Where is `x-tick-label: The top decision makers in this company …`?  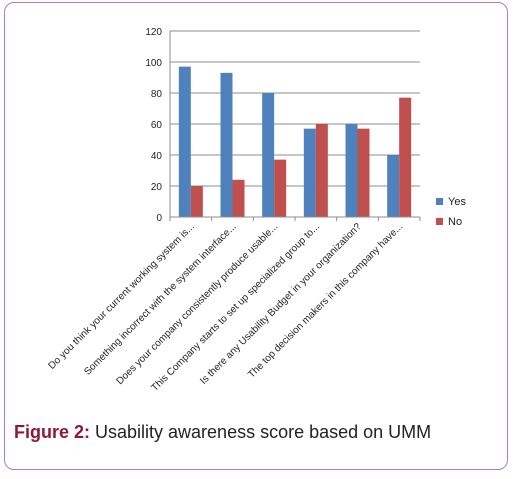 x-tick-label: The top decision makers in this company … is located at coordinates (325, 300).